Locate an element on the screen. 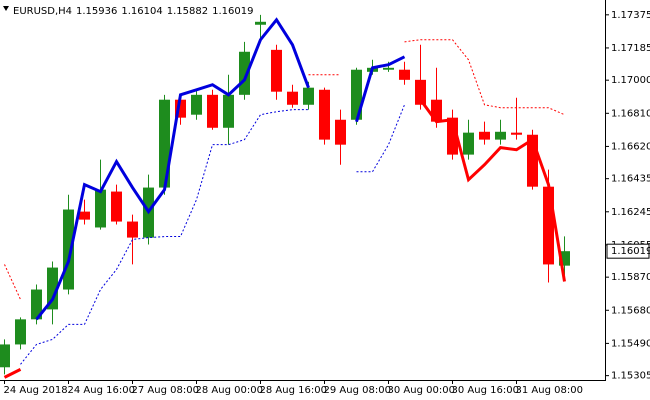 This screenshot has width=650, height=400. y-tick-label: 1.15870 is located at coordinates (630, 277).